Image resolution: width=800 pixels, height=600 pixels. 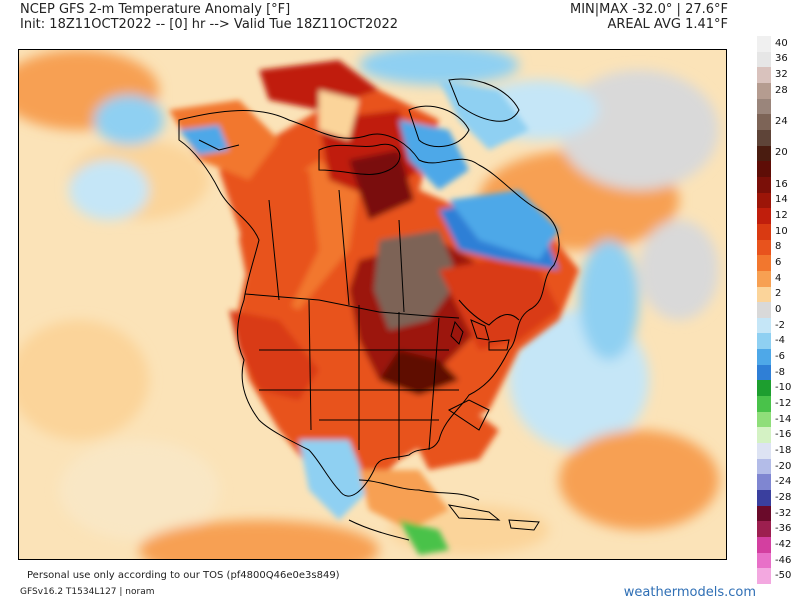 What do you see at coordinates (781, 200) in the screenshot?
I see `colorbar-label: 14` at bounding box center [781, 200].